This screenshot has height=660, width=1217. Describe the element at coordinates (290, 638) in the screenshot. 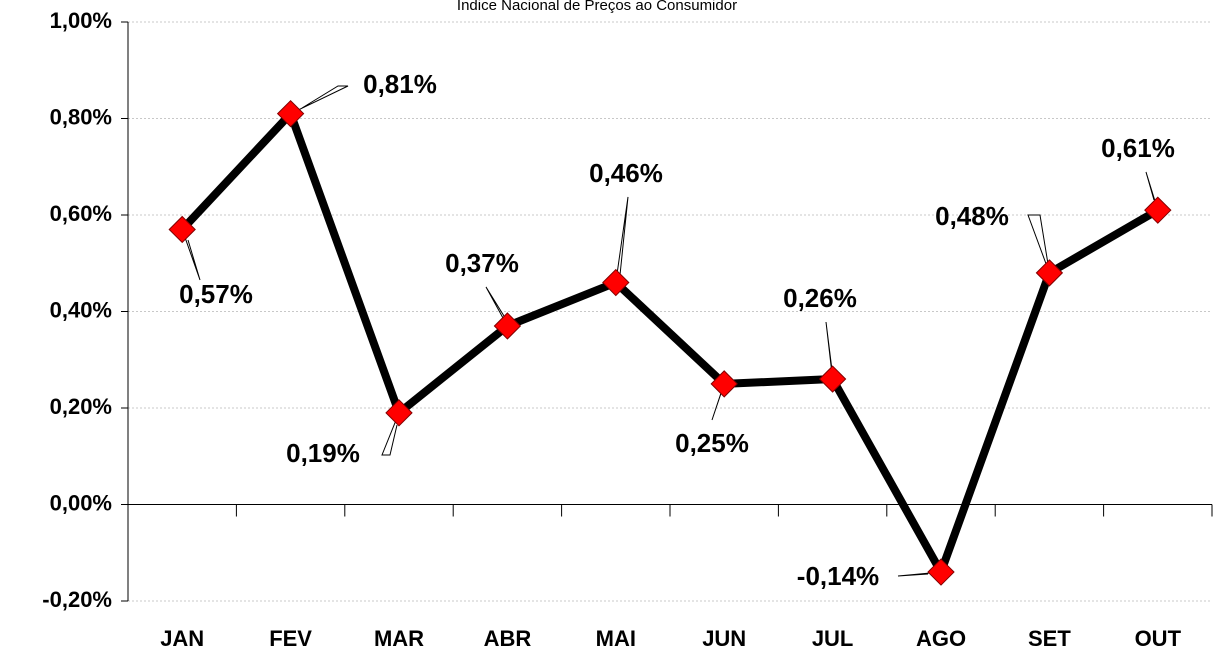

I see `x-tick-label: FEV` at that location.